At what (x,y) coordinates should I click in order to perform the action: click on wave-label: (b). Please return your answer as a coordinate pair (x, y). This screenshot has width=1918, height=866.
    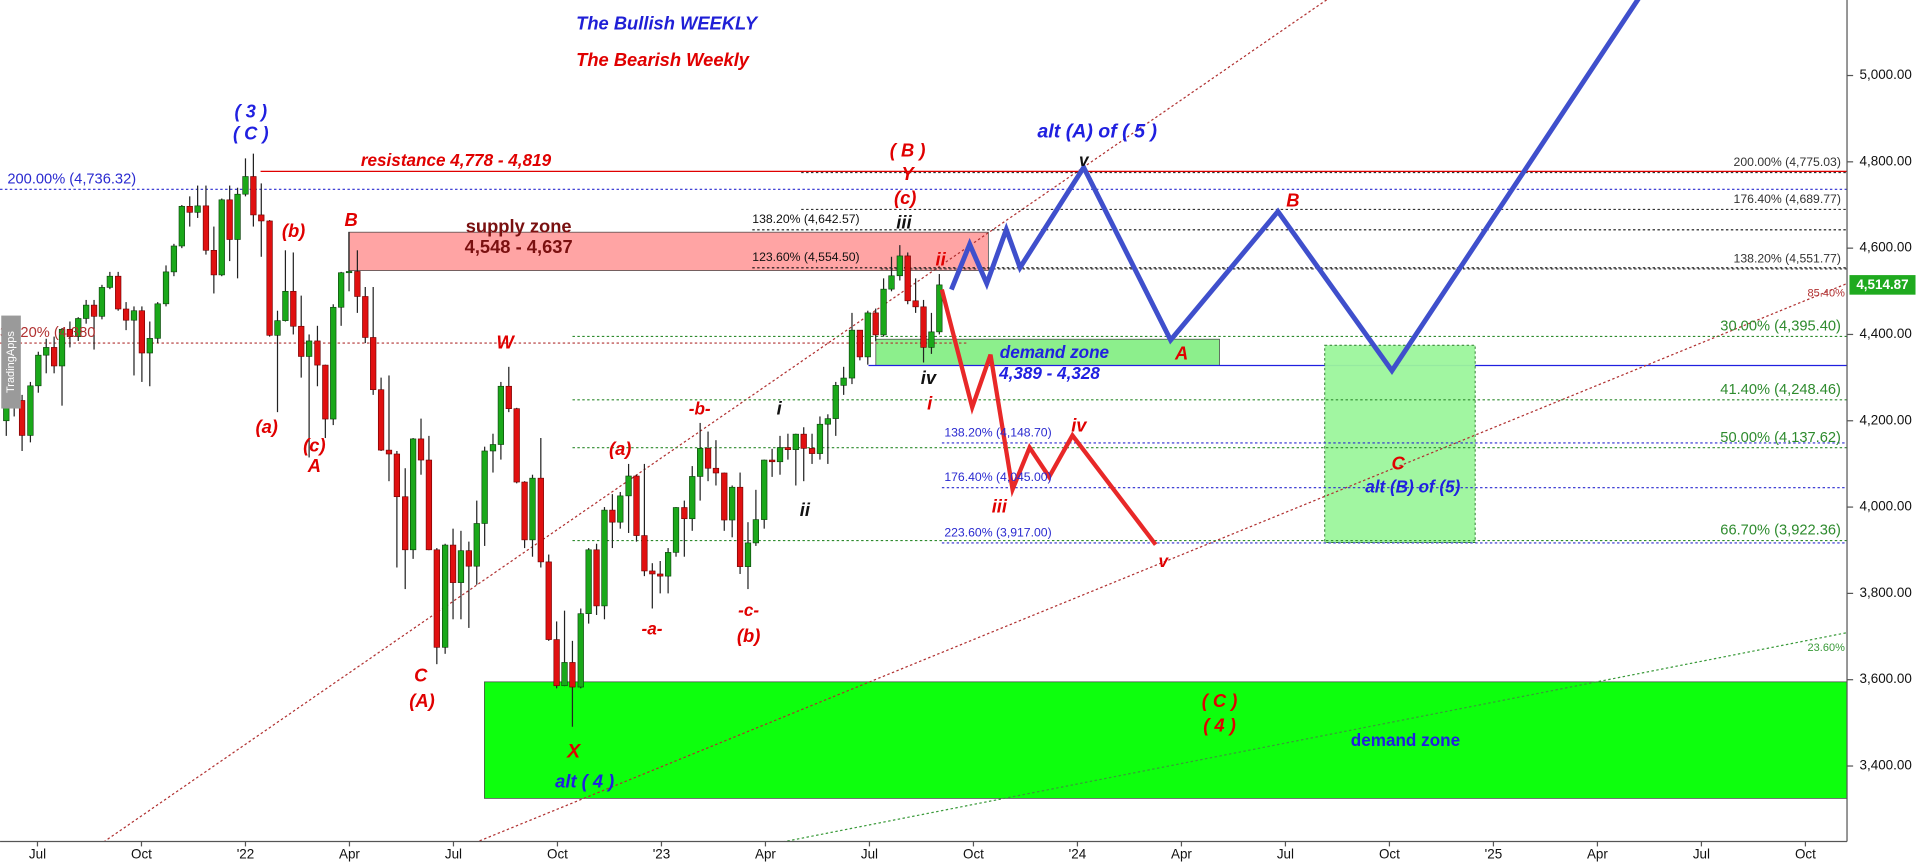
    Looking at the image, I should click on (748, 635).